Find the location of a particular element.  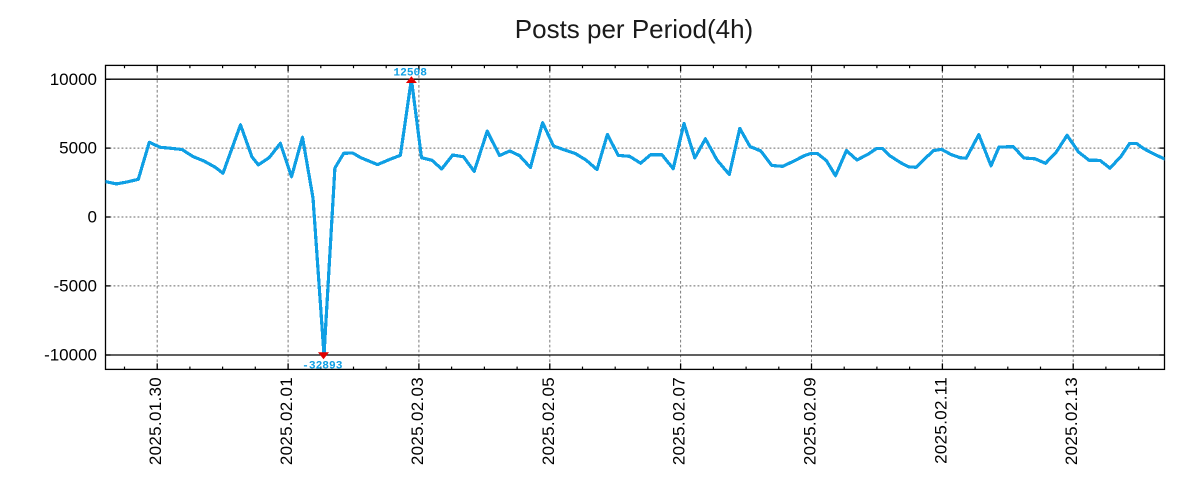

svg-text: 2025.02.09 is located at coordinates (810, 421).